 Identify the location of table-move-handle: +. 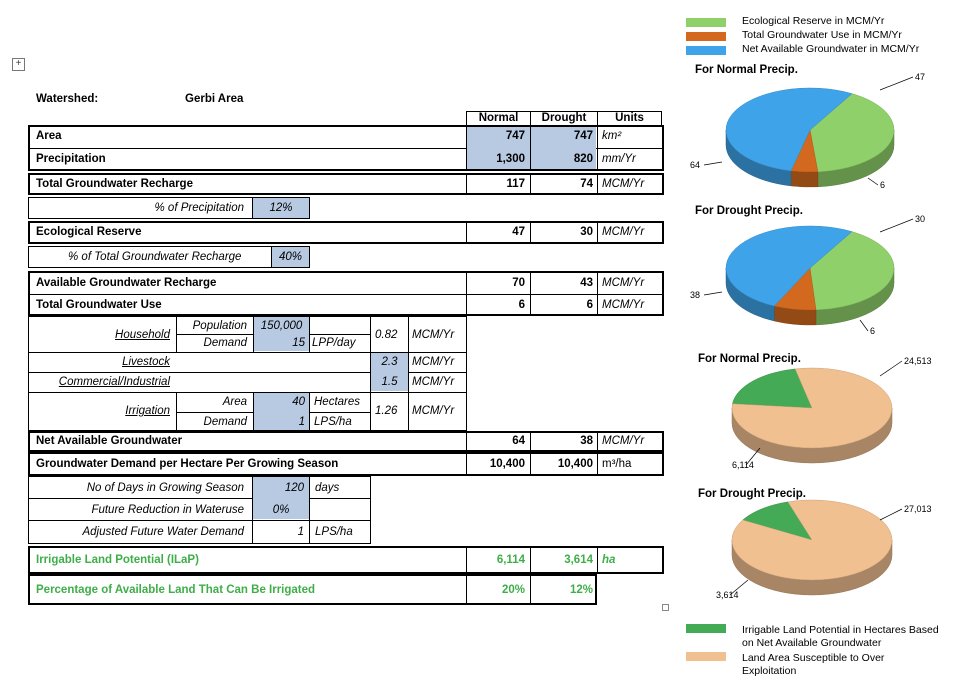
(18, 64).